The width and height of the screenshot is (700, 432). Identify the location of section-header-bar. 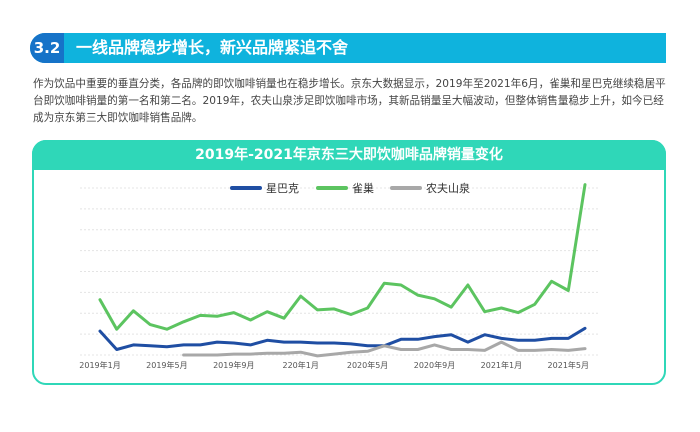
(348, 48).